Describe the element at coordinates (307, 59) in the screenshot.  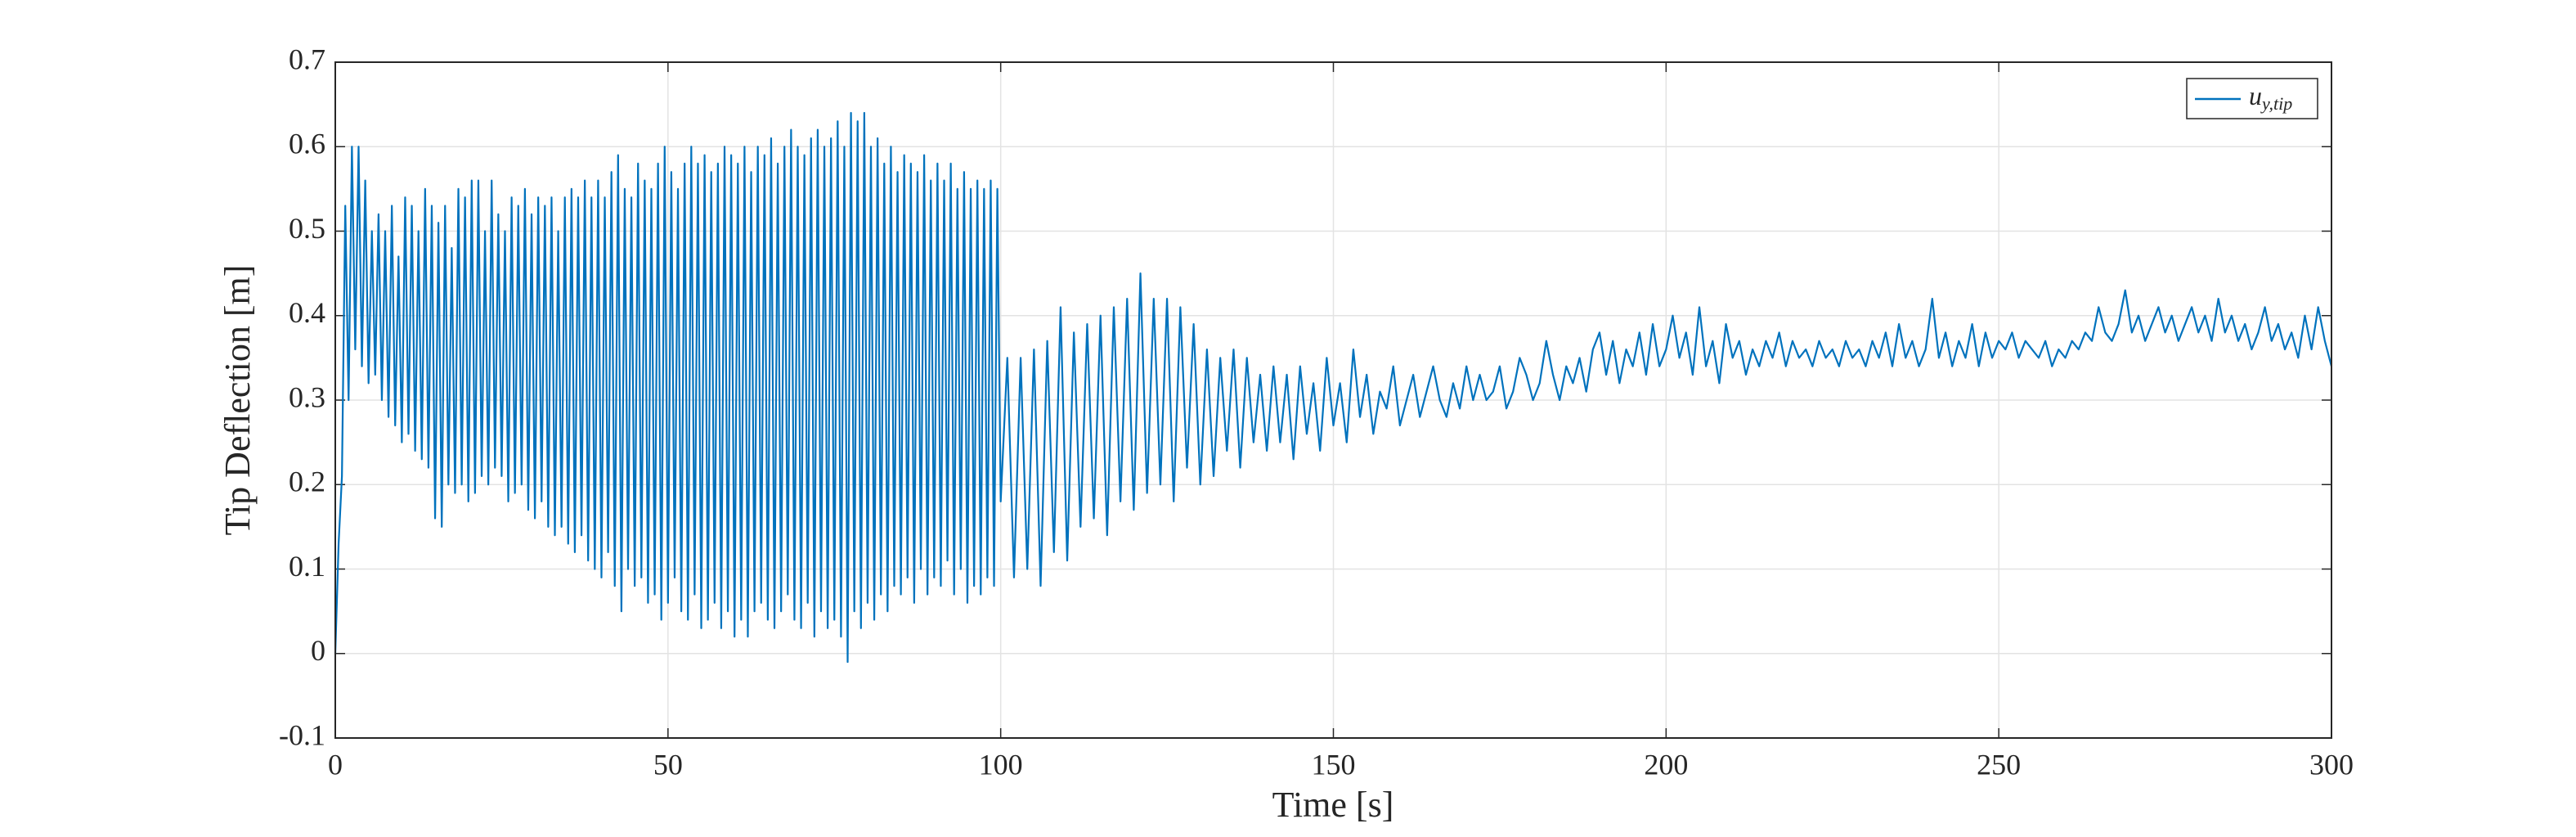
I see `y-tick-label: 0.7` at that location.